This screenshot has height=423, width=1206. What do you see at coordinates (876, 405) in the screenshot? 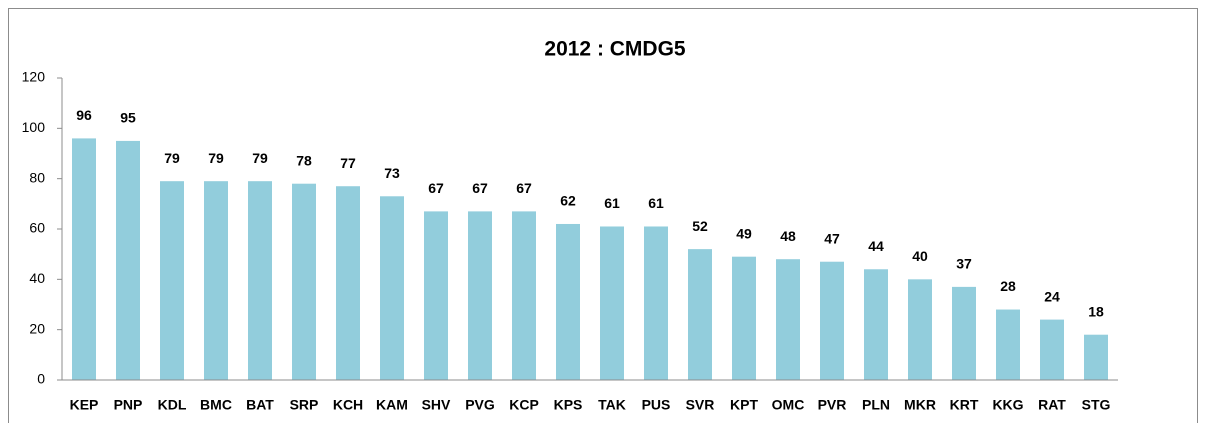
I see `x-tick-label: PLN` at bounding box center [876, 405].